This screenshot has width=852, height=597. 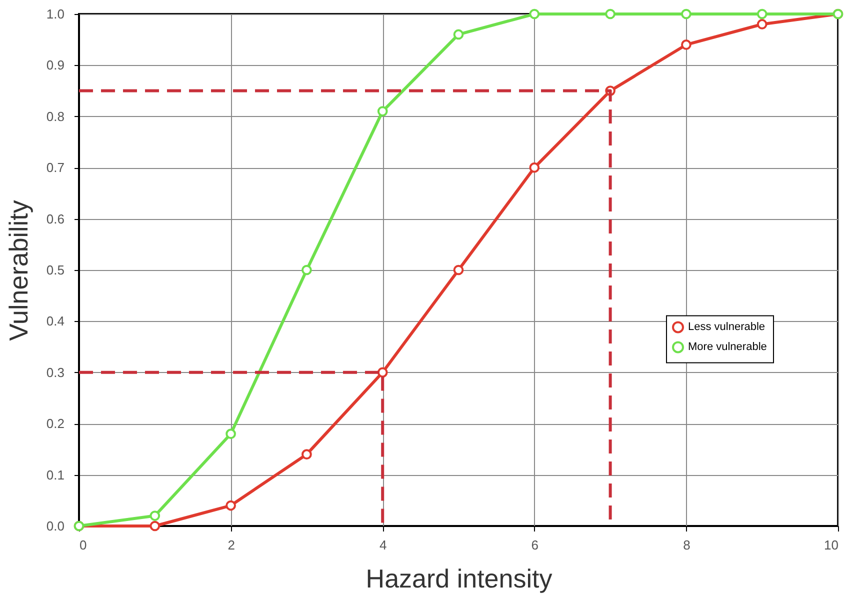 What do you see at coordinates (535, 545) in the screenshot?
I see `x-tick-label: 6` at bounding box center [535, 545].